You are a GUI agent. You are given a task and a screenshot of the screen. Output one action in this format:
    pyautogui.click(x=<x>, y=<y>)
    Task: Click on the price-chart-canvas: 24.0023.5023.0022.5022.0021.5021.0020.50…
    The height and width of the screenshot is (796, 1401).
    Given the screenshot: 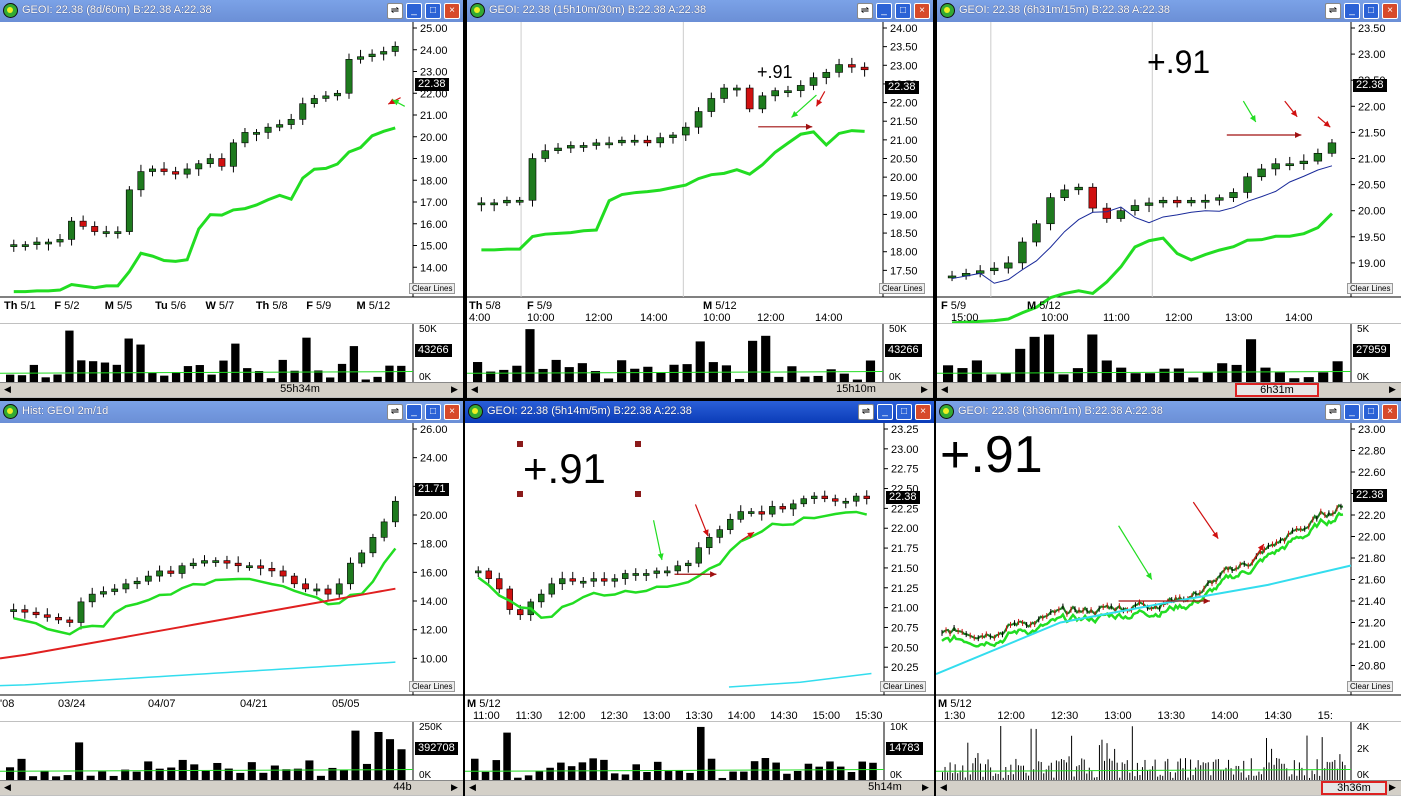 What is the action you would take?
    pyautogui.click(x=700, y=172)
    